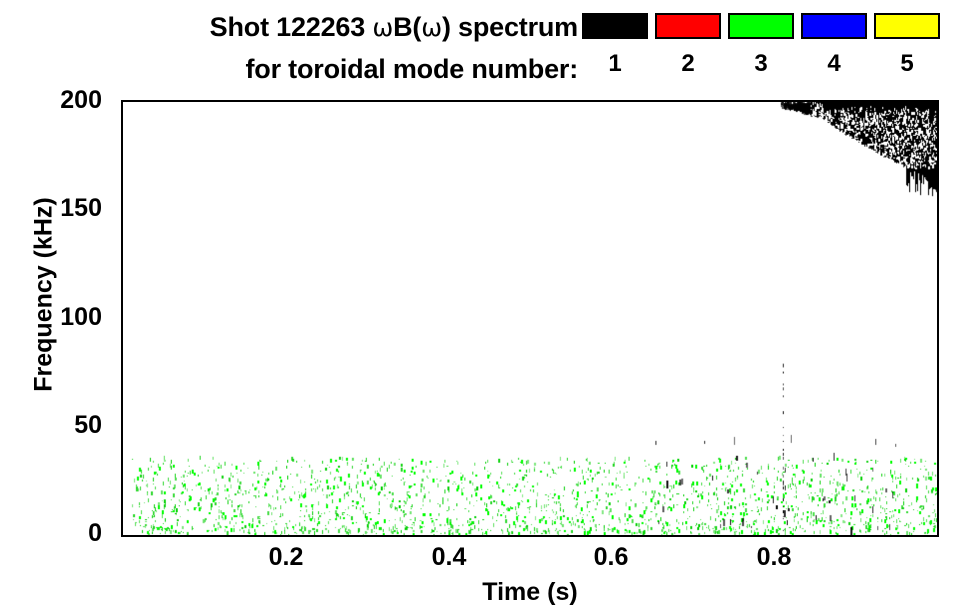 This screenshot has width=963, height=615. Describe the element at coordinates (81, 208) in the screenshot. I see `y-tick-label-150: 150` at that location.